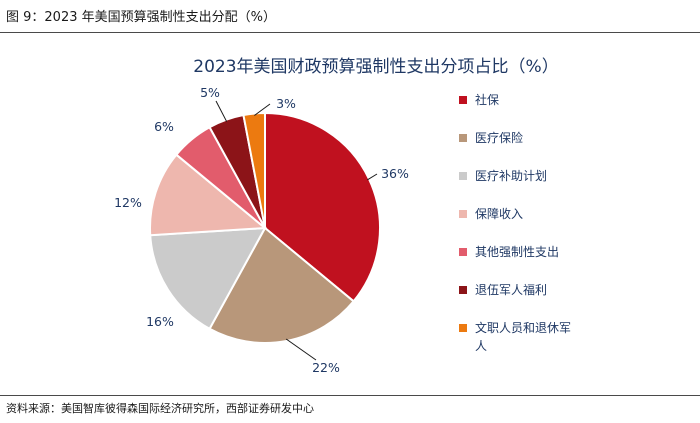 The height and width of the screenshot is (423, 700). Describe the element at coordinates (210, 92) in the screenshot. I see `value-label-6: 5%` at that location.